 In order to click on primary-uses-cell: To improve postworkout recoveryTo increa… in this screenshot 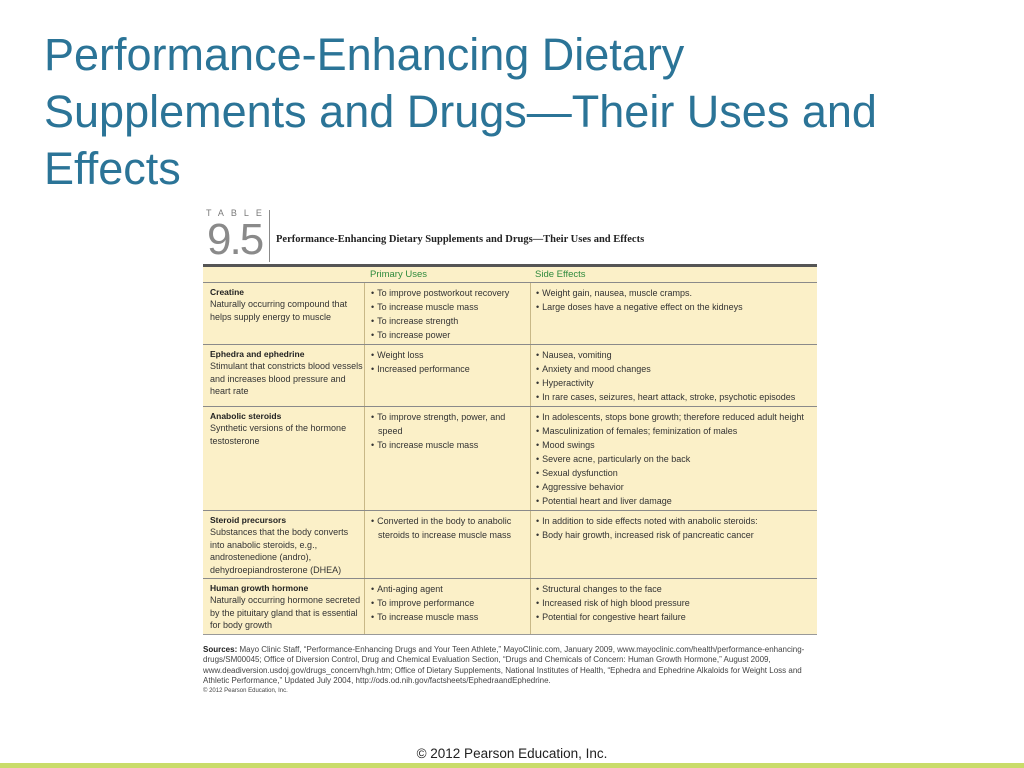, I will do `click(448, 313)`.